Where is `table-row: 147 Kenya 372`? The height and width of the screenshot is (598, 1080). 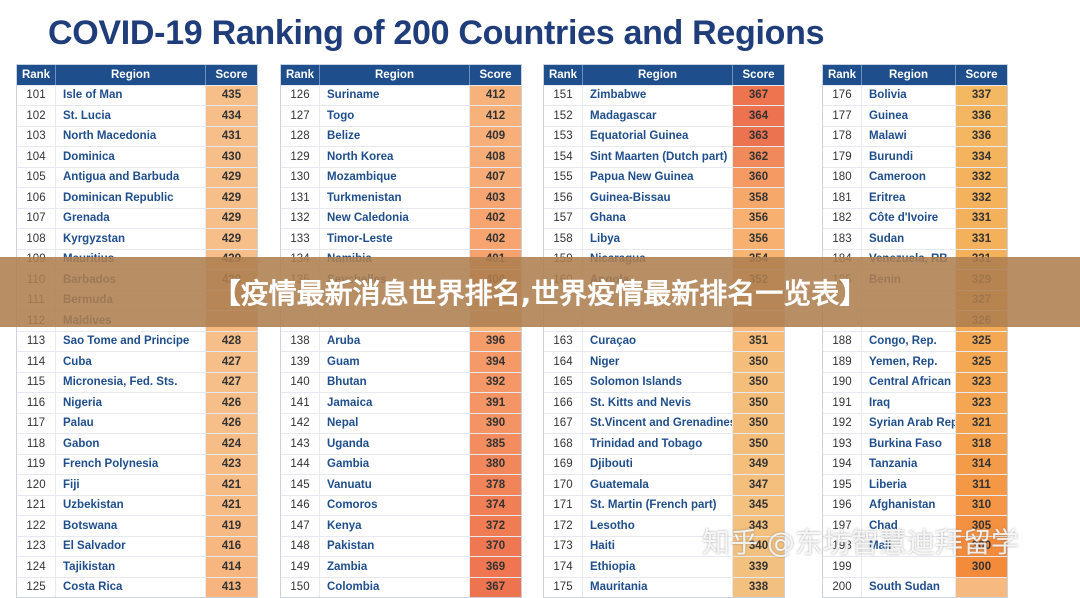 table-row: 147 Kenya 372 is located at coordinates (401, 525).